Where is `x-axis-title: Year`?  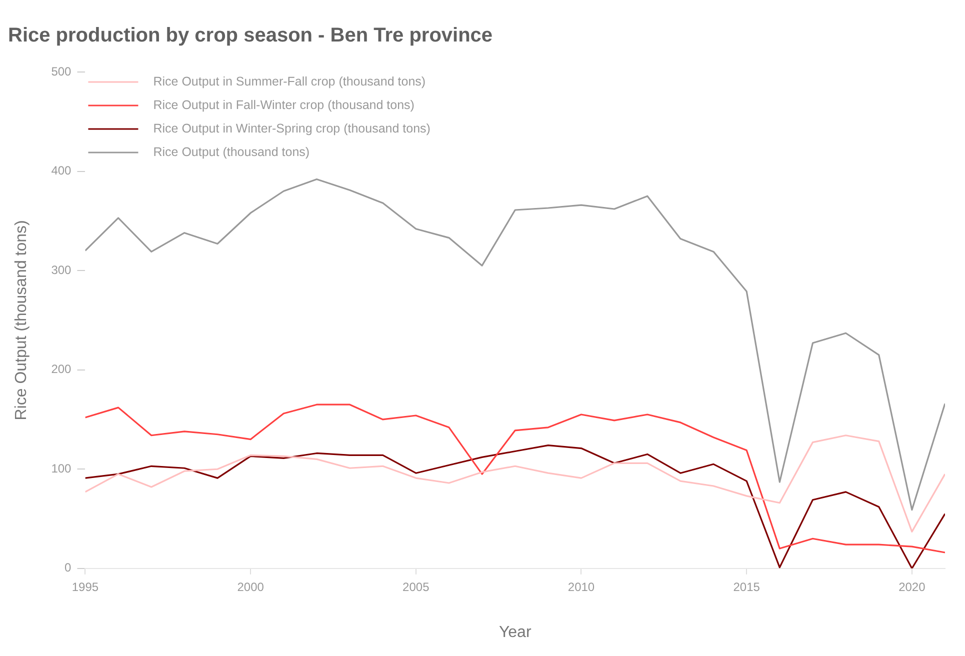 x-axis-title: Year is located at coordinates (515, 632).